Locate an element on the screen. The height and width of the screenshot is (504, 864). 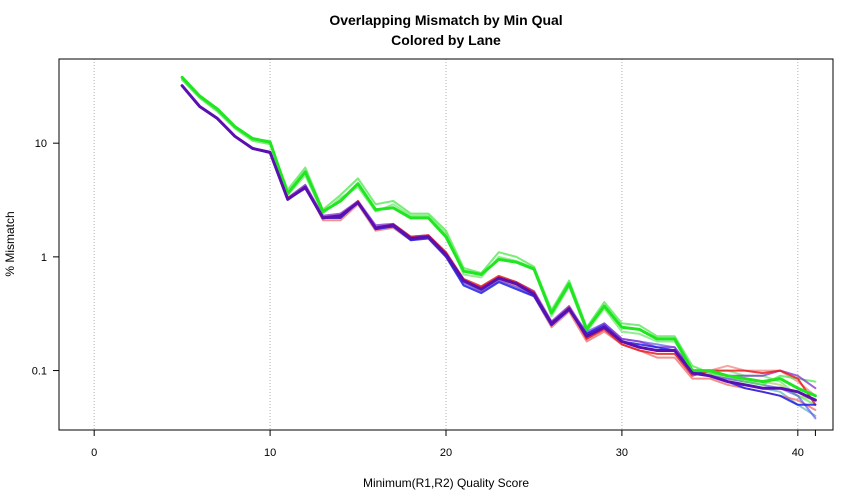
x-axis-label: Minimum(R1,R2) Quality Score is located at coordinates (446, 483).